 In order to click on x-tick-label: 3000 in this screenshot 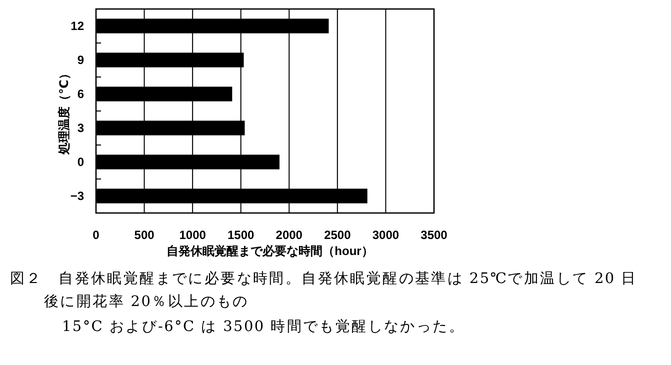, I will do `click(386, 235)`.